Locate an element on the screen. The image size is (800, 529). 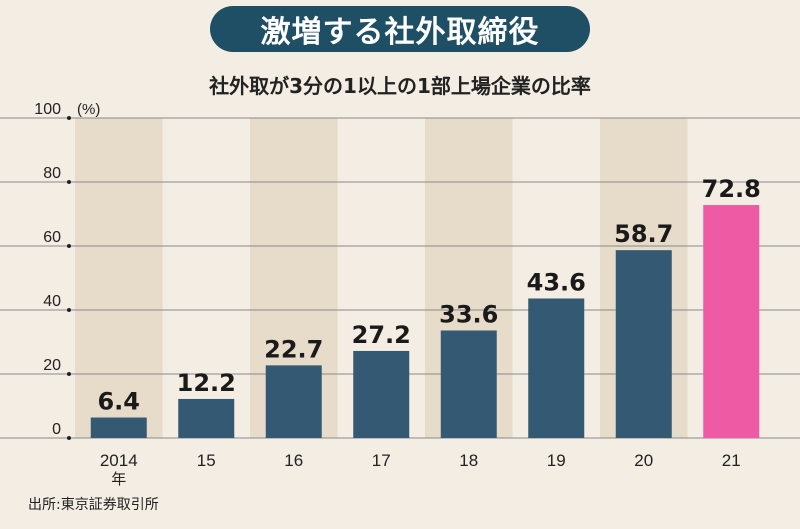
data-label: 12.2 is located at coordinates (206, 383).